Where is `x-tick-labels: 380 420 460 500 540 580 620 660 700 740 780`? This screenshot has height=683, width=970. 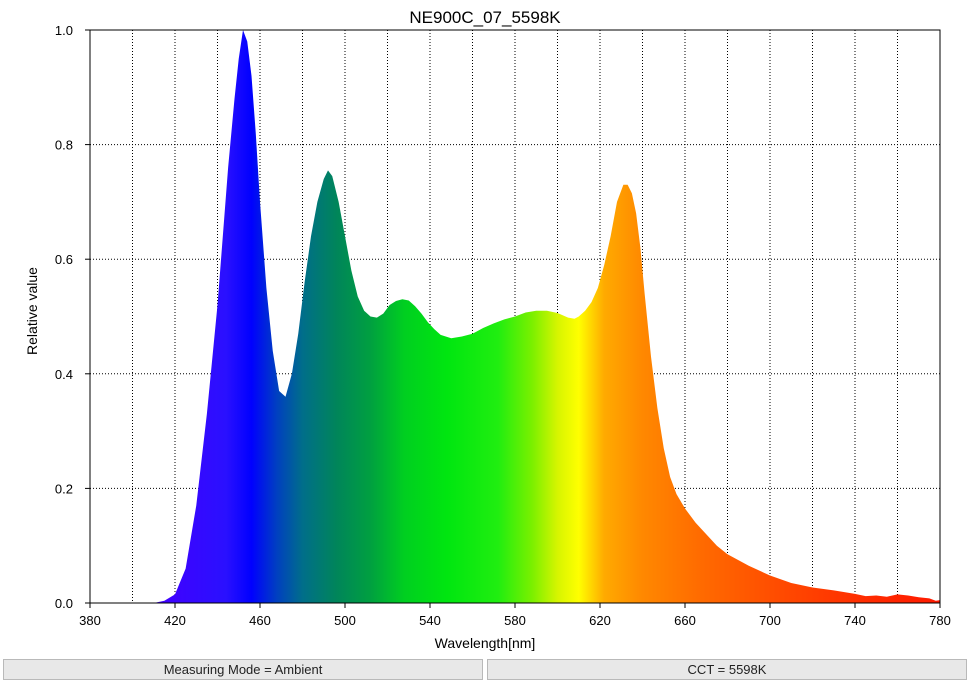 x-tick-labels: 380 420 460 500 540 580 620 660 700 740 780 is located at coordinates (515, 620).